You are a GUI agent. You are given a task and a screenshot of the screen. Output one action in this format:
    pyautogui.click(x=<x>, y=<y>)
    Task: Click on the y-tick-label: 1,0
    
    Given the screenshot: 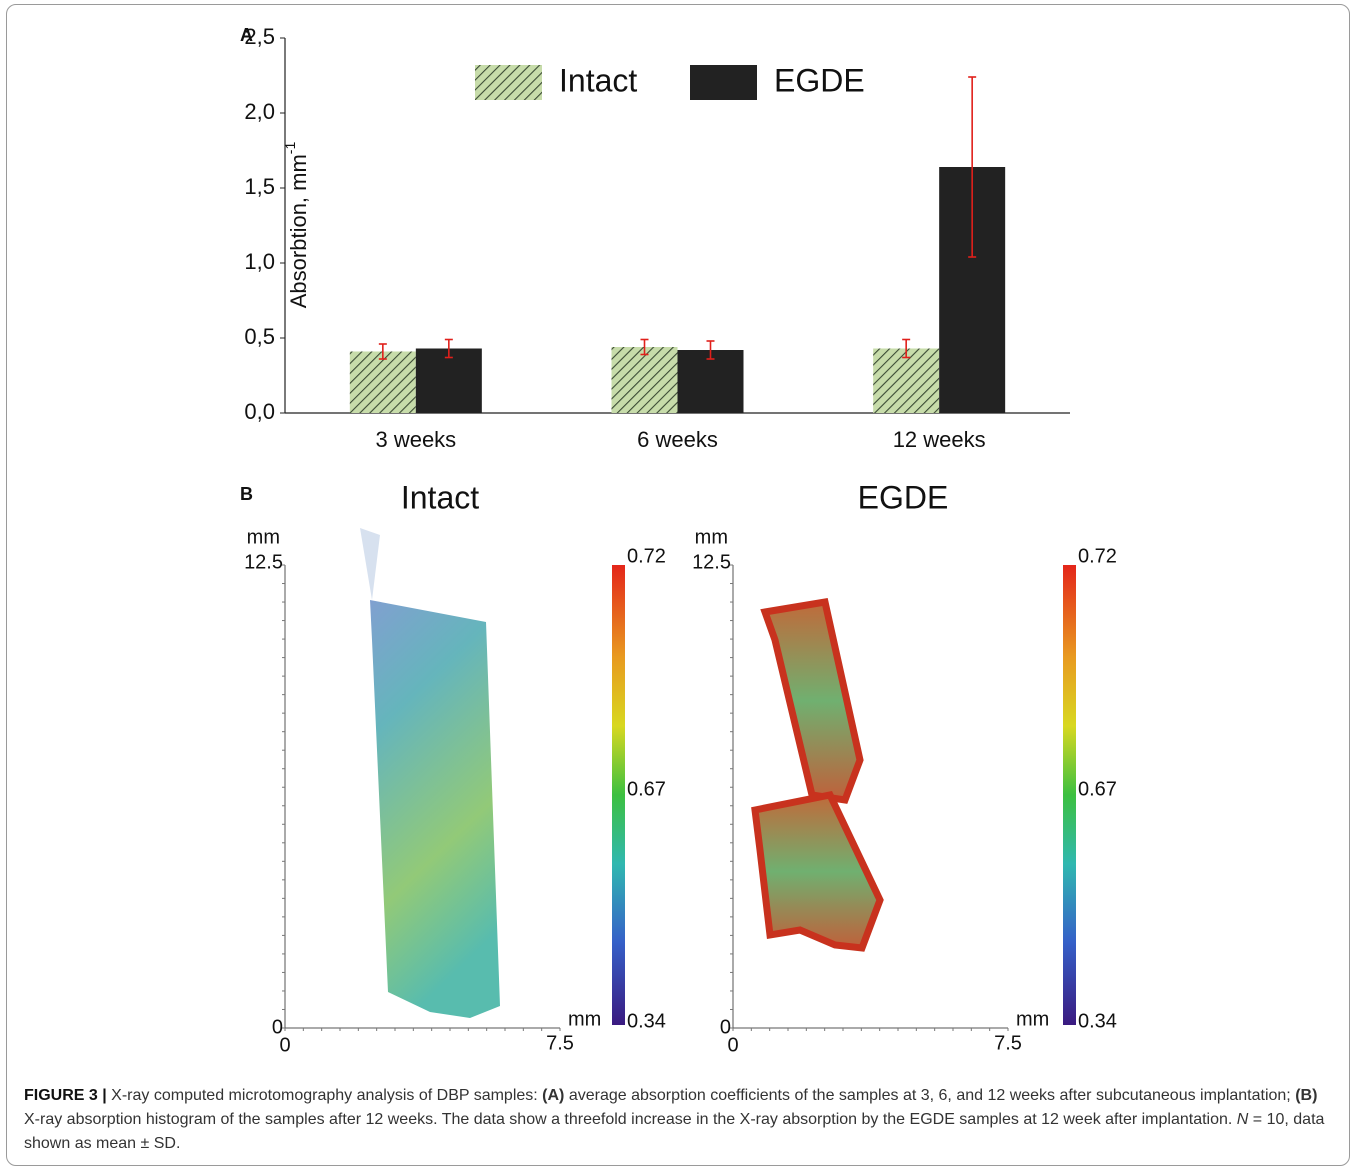 What is the action you would take?
    pyautogui.click(x=259, y=261)
    